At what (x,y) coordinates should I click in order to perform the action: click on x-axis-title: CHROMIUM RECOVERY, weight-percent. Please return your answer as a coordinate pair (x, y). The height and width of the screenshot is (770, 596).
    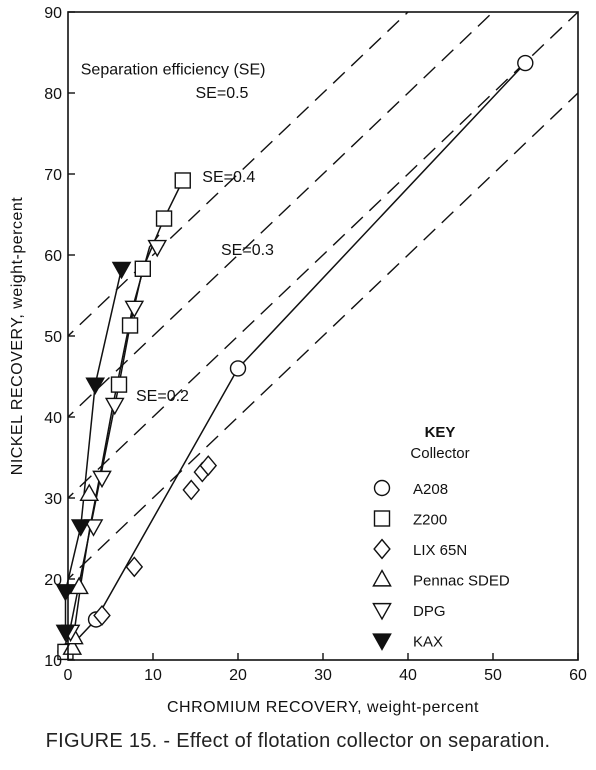
    Looking at the image, I should click on (323, 707).